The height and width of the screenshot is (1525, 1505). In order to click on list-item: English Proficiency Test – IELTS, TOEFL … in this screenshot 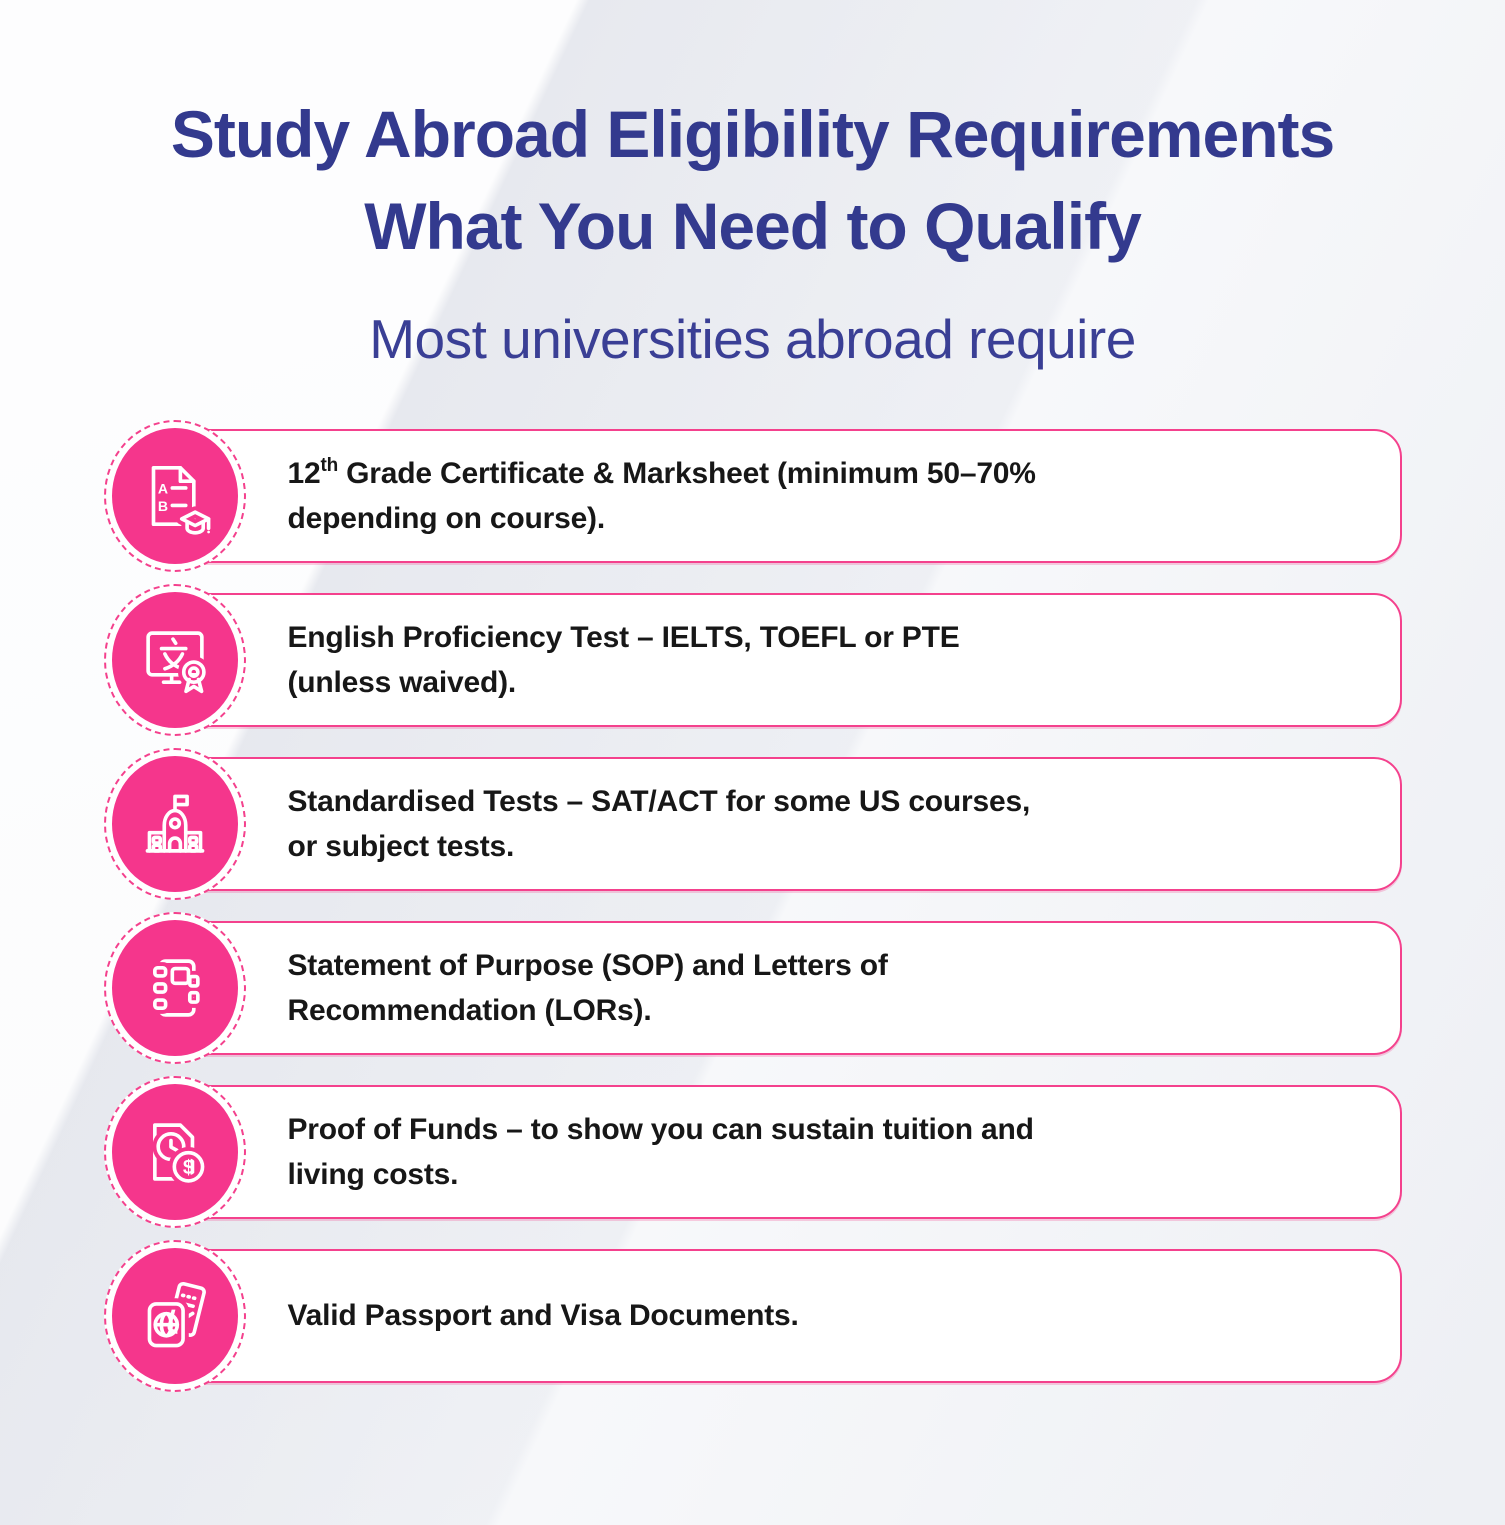, I will do `click(752, 659)`.